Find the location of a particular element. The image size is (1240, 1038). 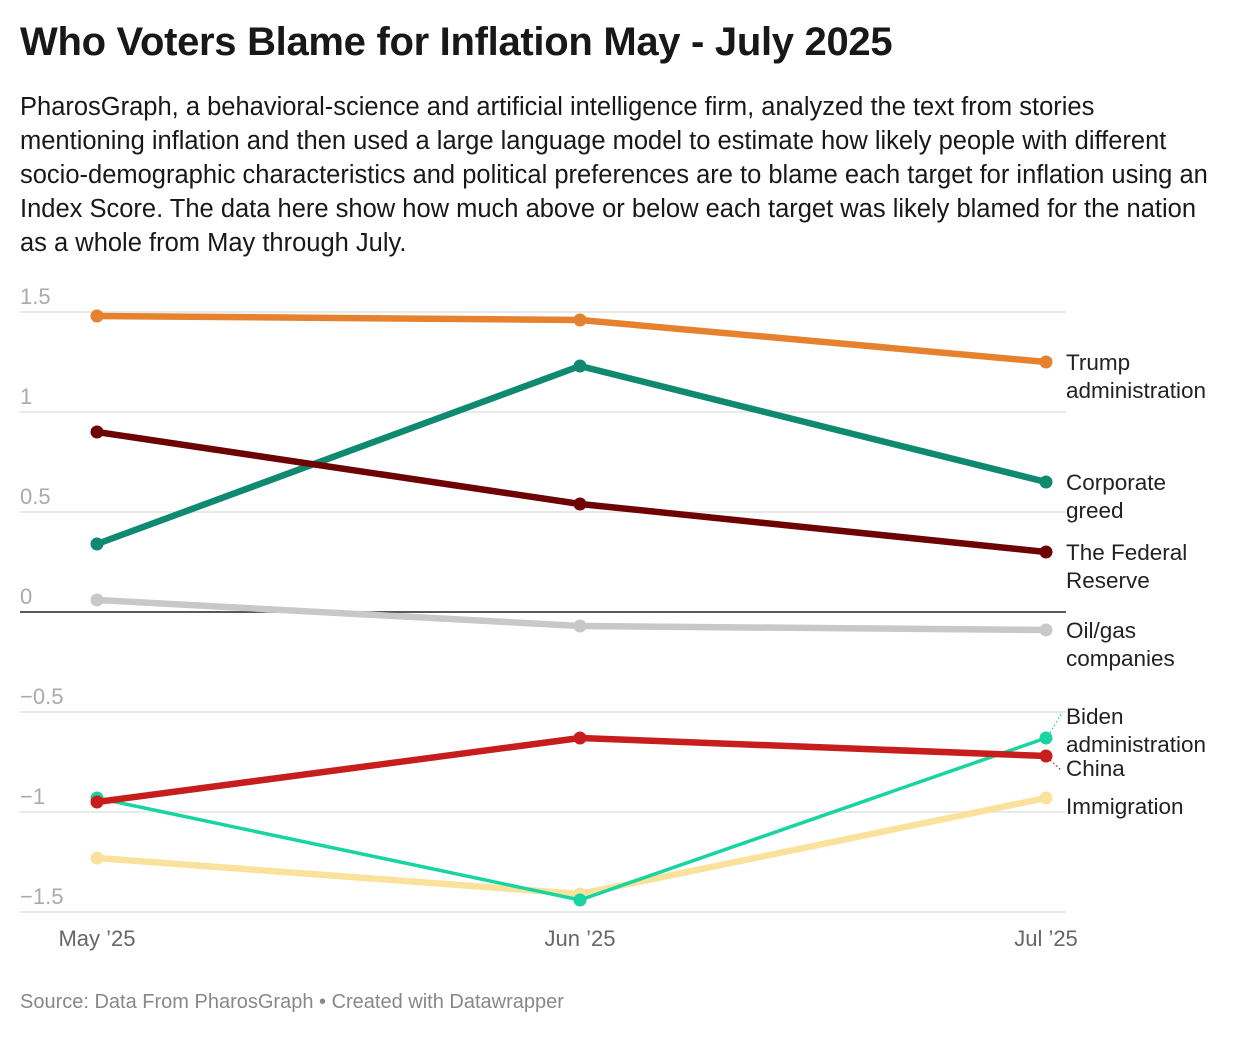

y-tick-label: 1.5 is located at coordinates (35, 296).